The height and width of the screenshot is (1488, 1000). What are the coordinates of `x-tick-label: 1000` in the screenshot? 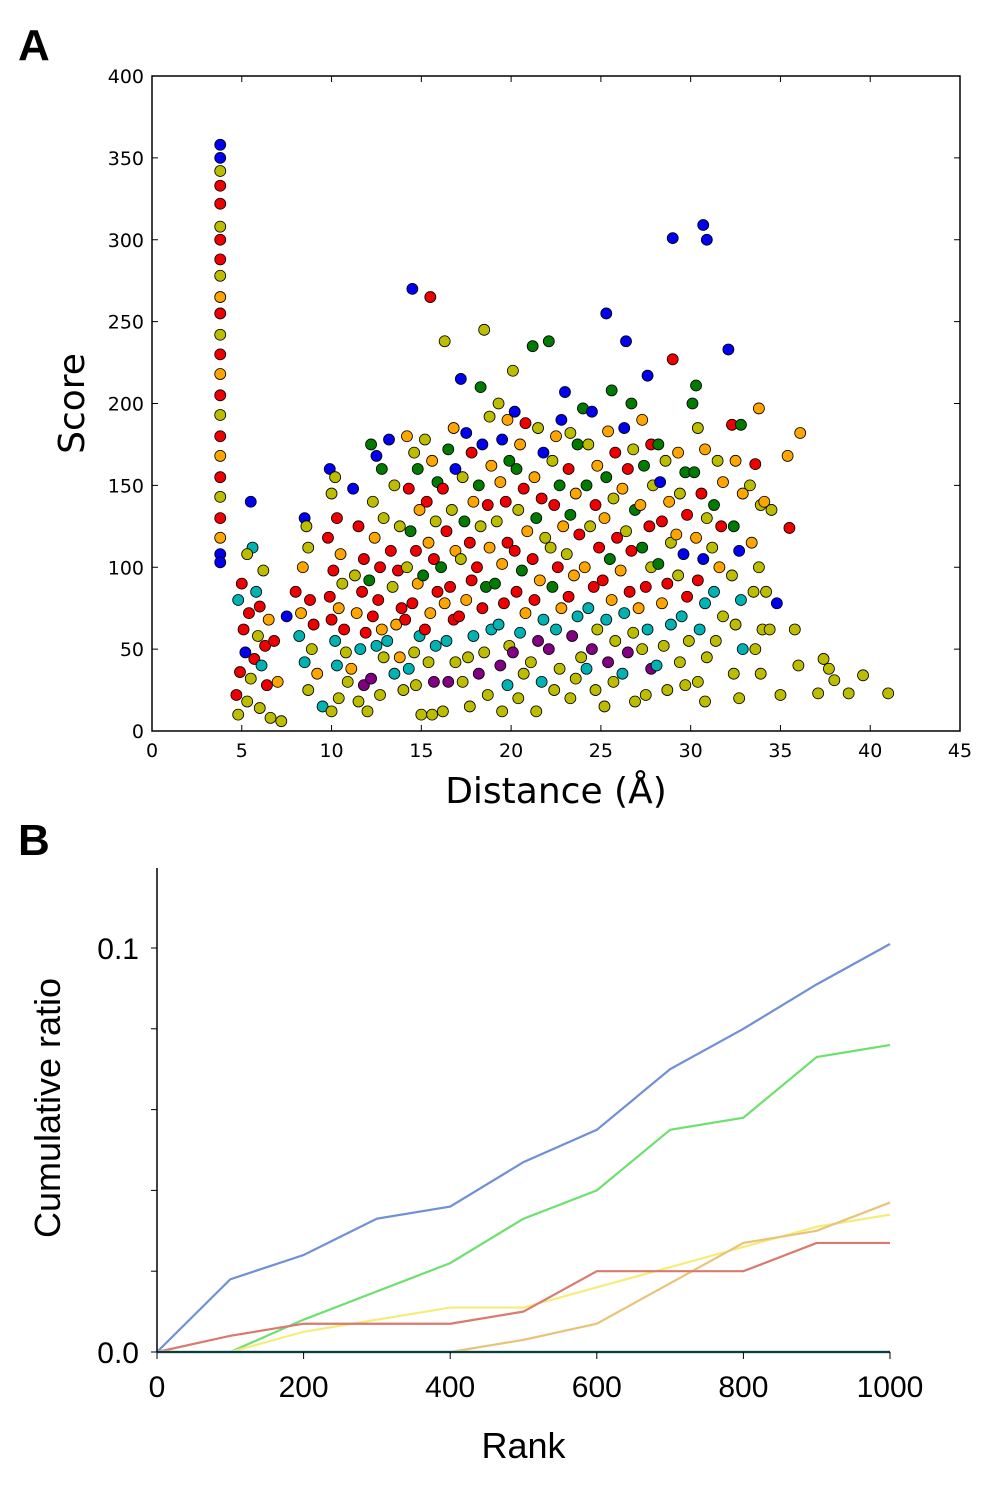 It's located at (890, 1387).